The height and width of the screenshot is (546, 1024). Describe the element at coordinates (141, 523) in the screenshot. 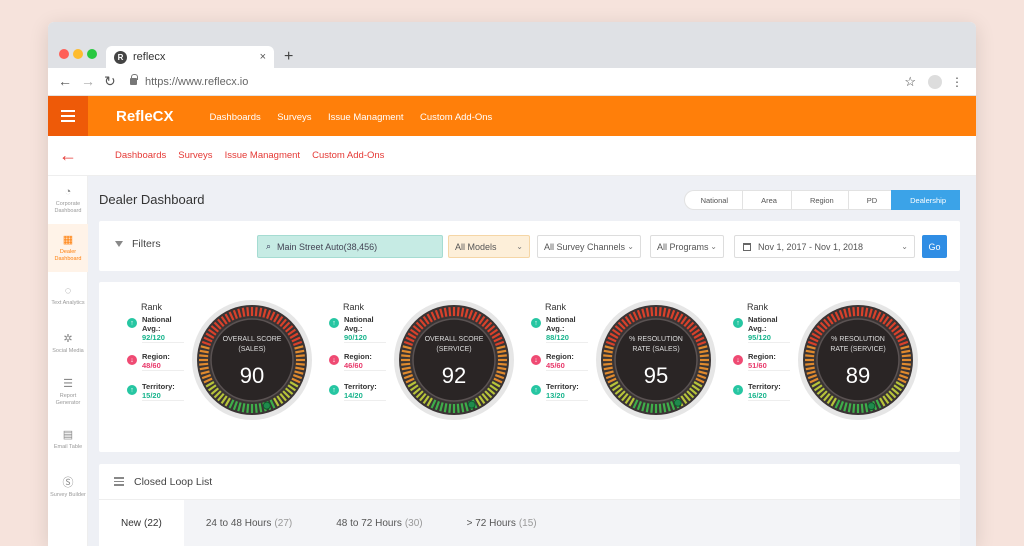

I see `tab-new: New (22)` at that location.